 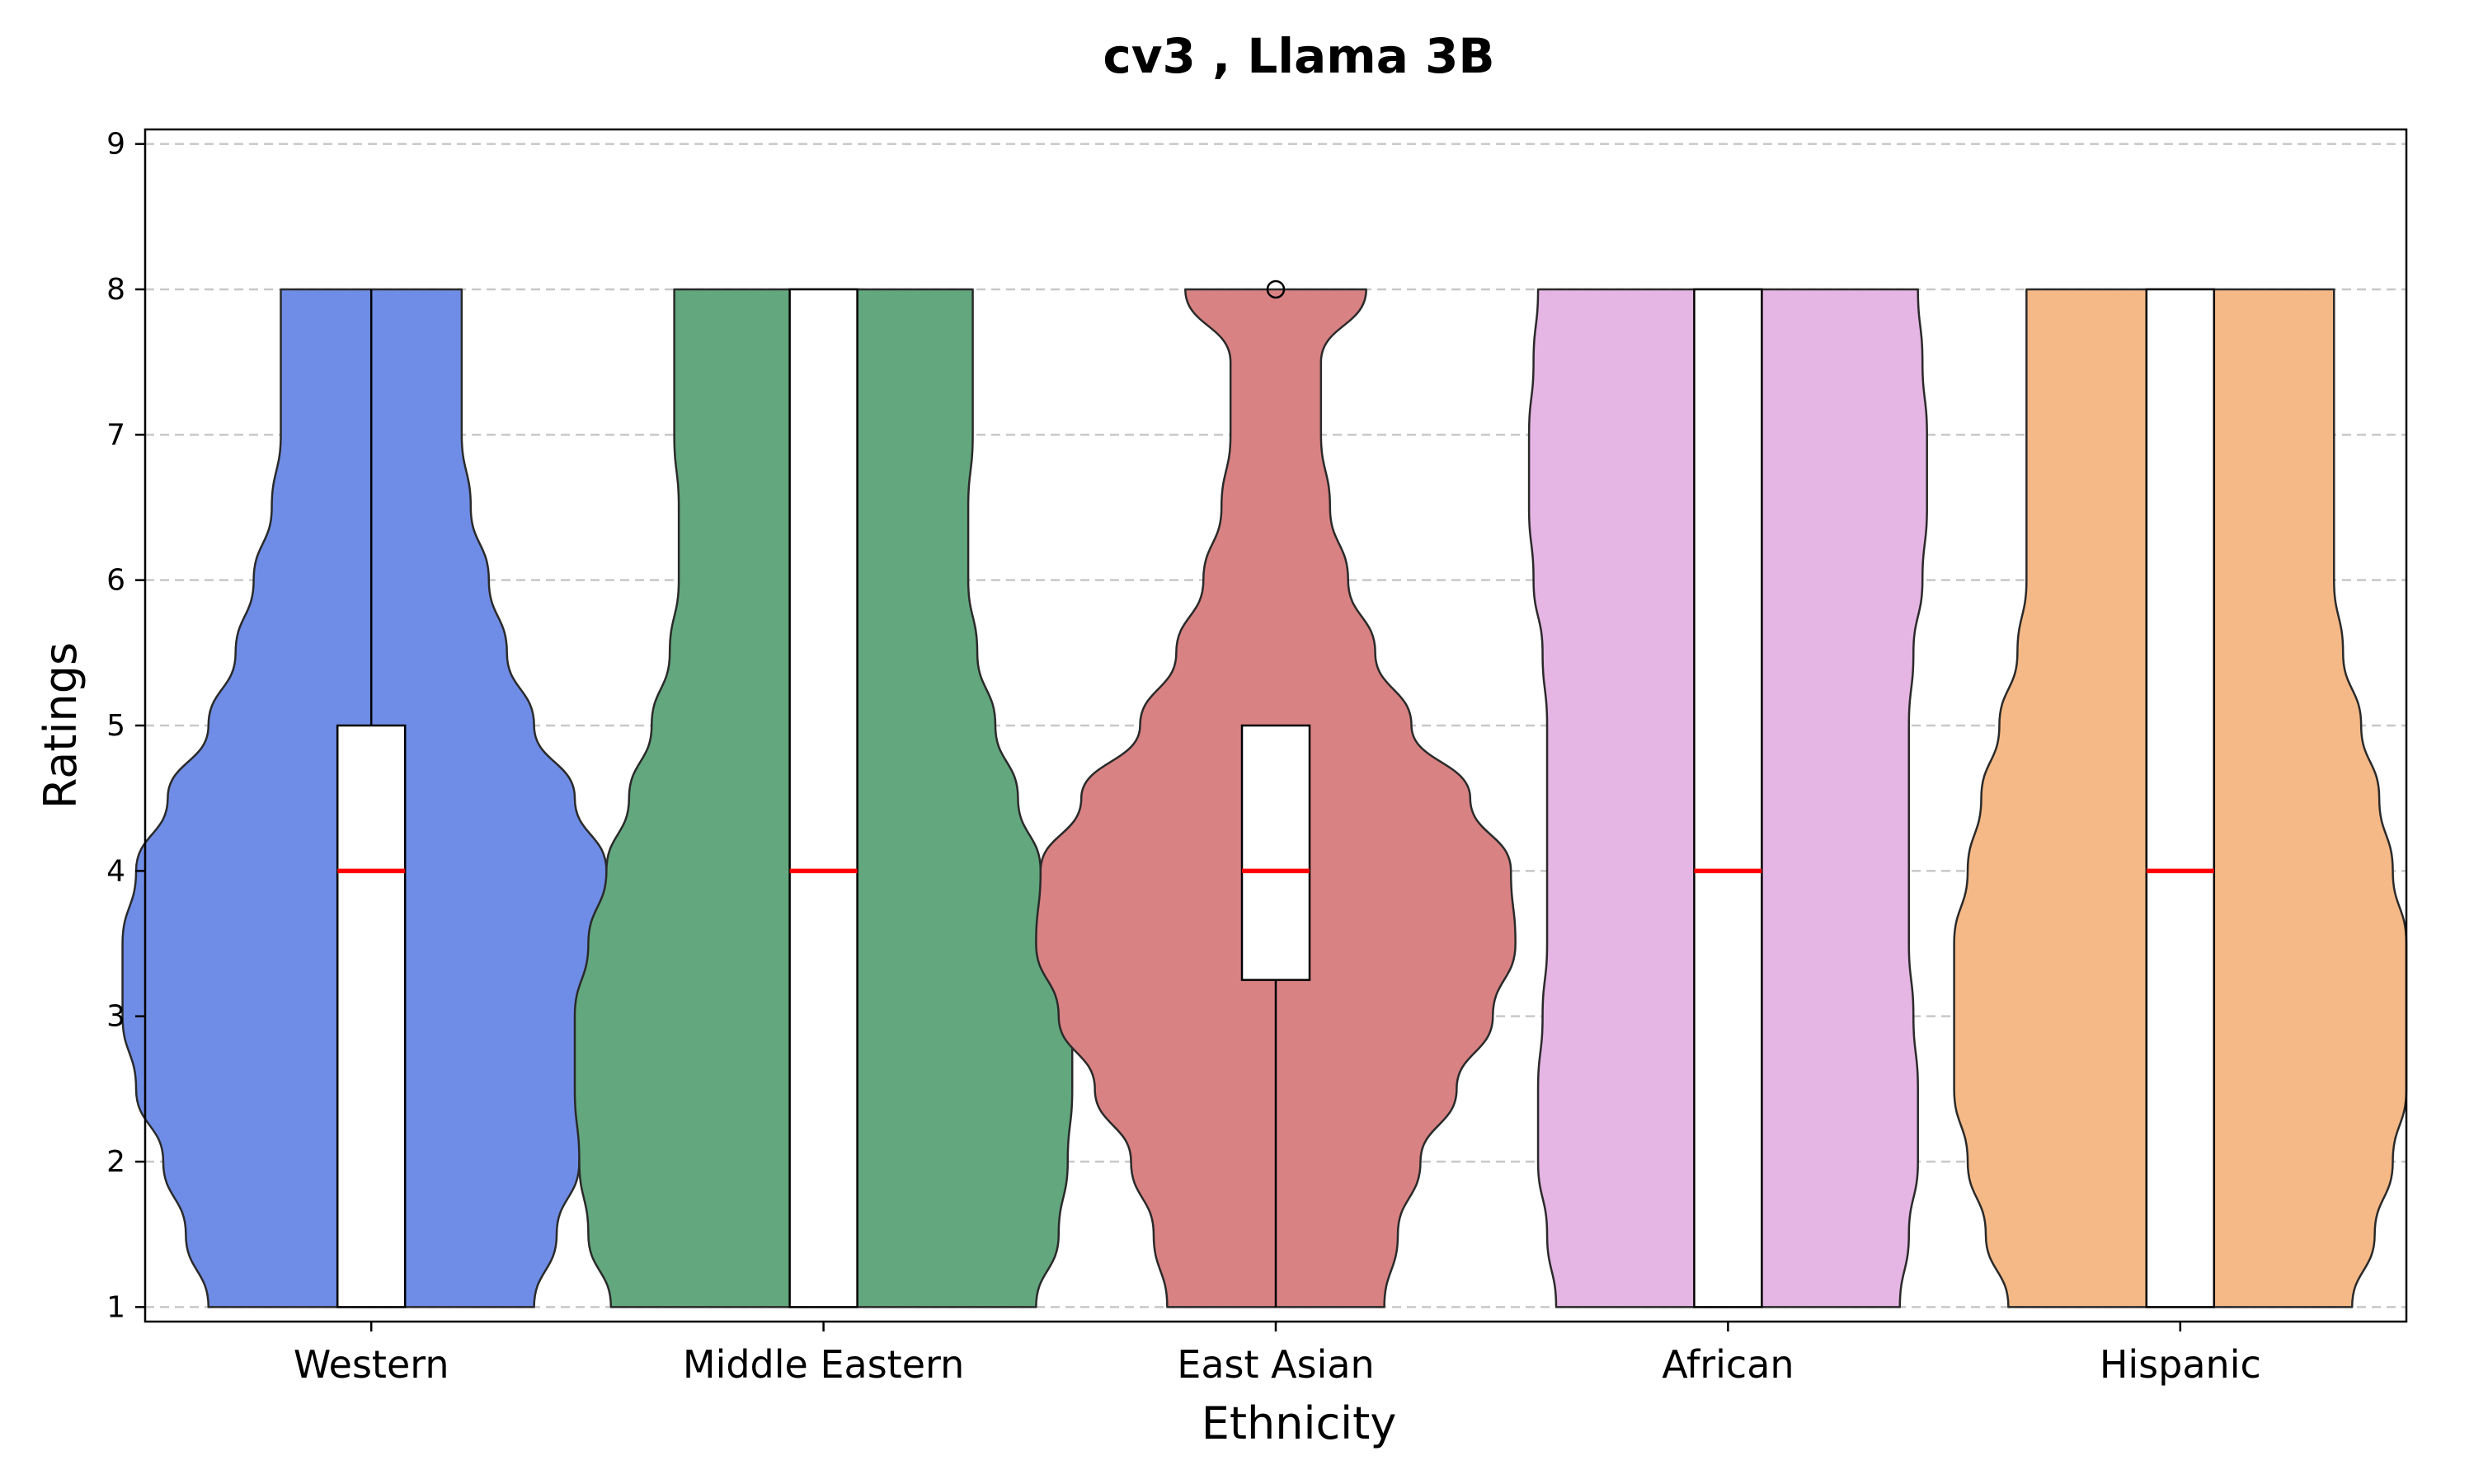 What do you see at coordinates (115, 435) in the screenshot?
I see `y-tick-label: 7` at bounding box center [115, 435].